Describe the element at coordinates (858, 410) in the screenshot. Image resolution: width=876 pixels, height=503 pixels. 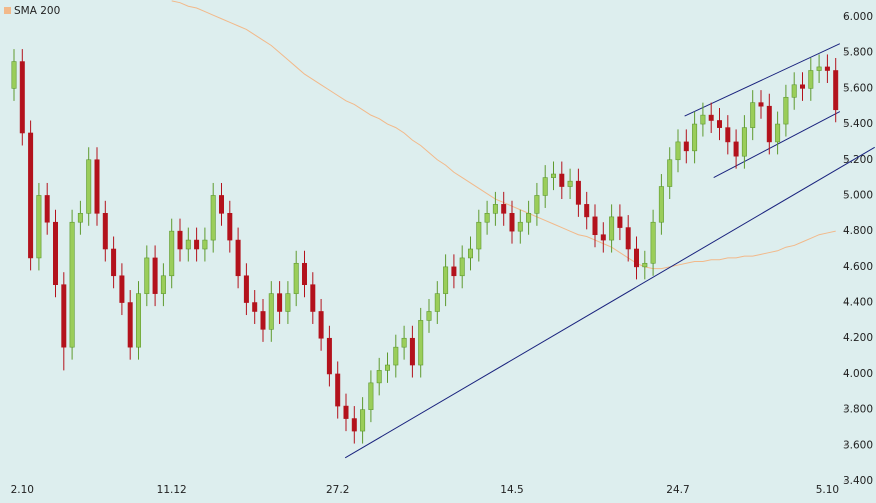
I see `y-tick-label: 3.800` at that location.